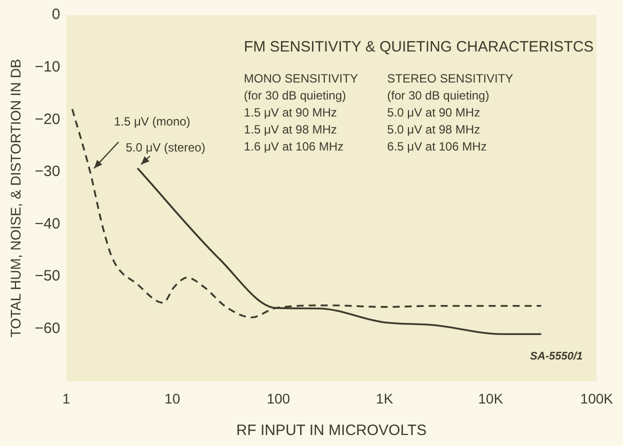 This screenshot has height=446, width=623. I want to click on y-tick-label: −60, so click(47, 329).